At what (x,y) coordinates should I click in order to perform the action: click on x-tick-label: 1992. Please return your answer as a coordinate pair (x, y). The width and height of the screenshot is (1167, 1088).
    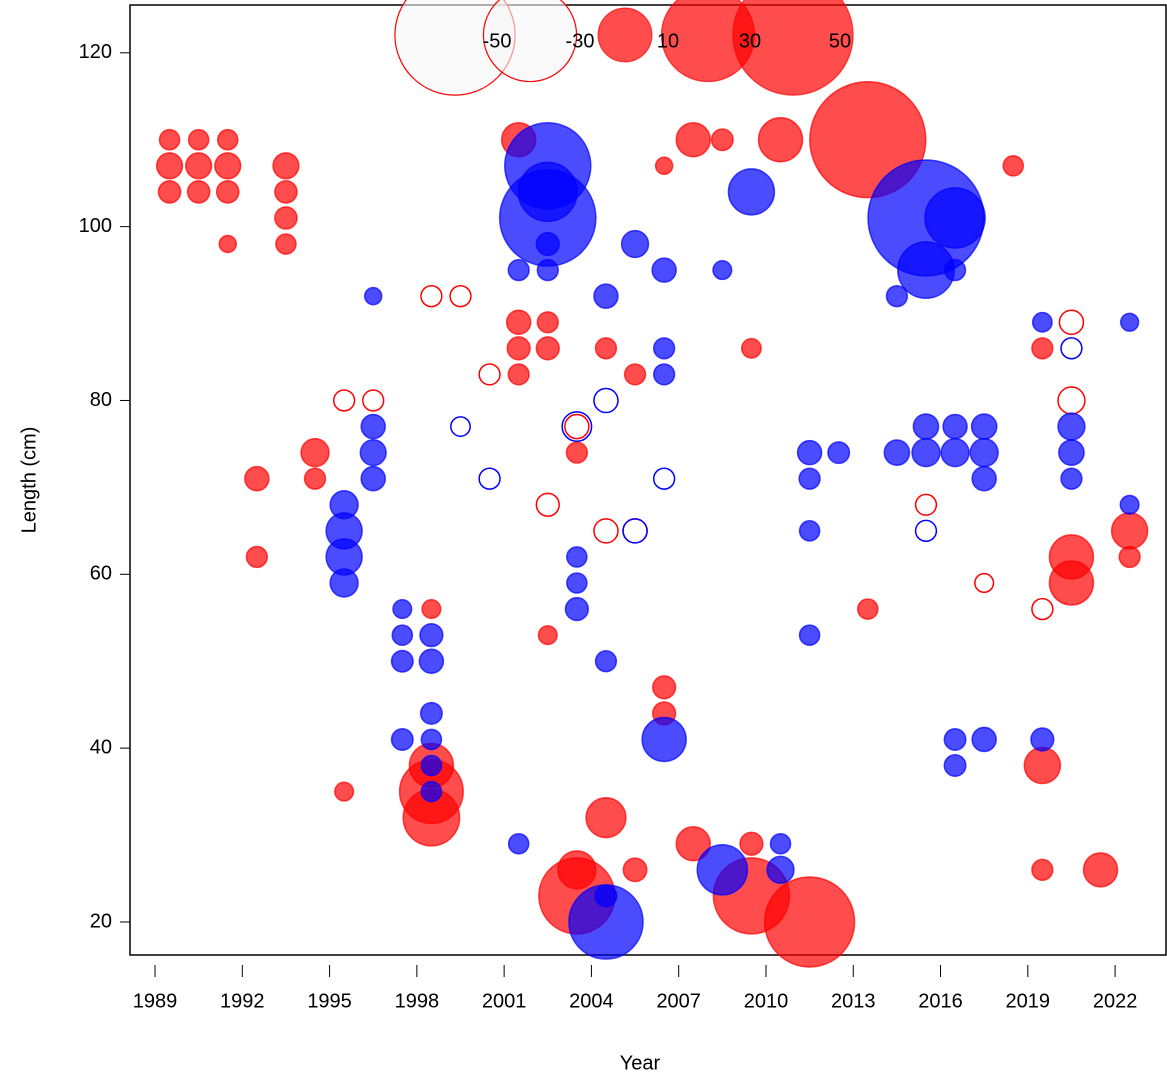
    Looking at the image, I should click on (242, 1001).